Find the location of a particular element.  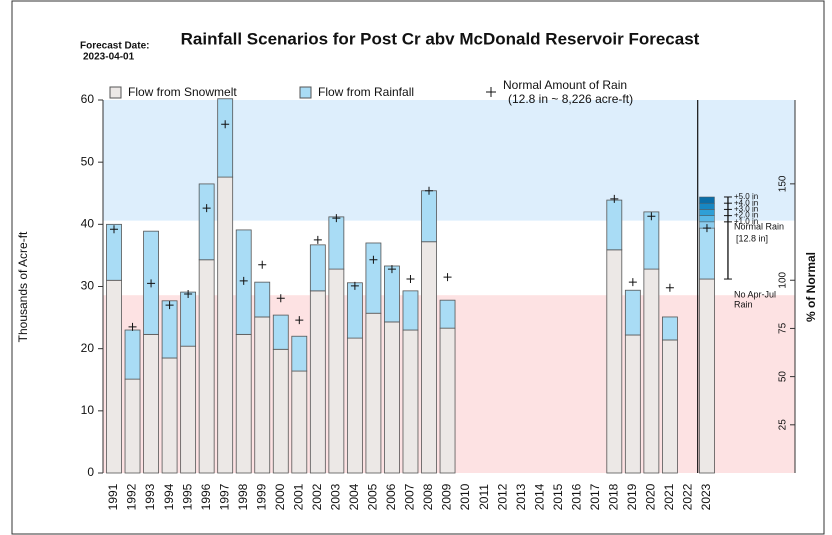

x-tick-label: 2021 is located at coordinates (669, 496).